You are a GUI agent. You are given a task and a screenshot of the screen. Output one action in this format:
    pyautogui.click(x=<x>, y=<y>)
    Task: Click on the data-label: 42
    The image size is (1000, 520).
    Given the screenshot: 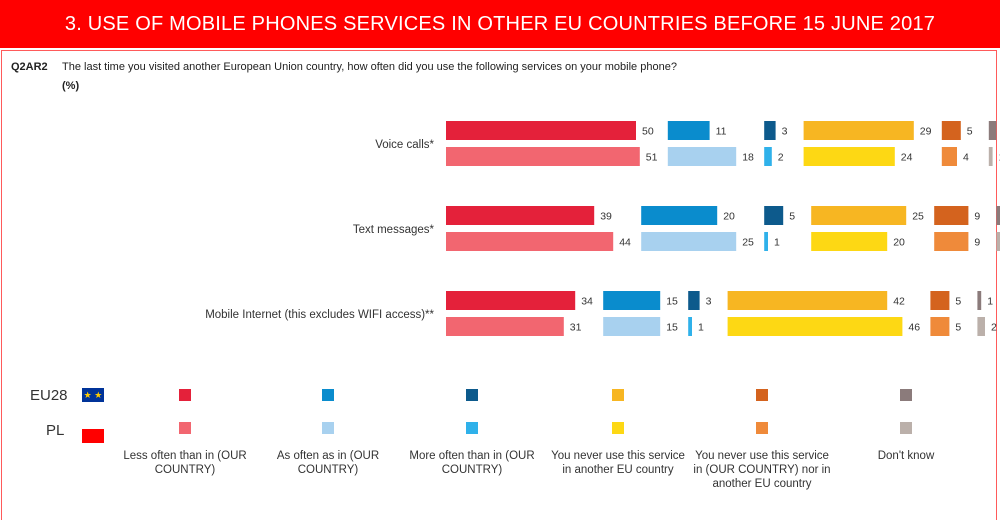 What is the action you would take?
    pyautogui.click(x=899, y=302)
    